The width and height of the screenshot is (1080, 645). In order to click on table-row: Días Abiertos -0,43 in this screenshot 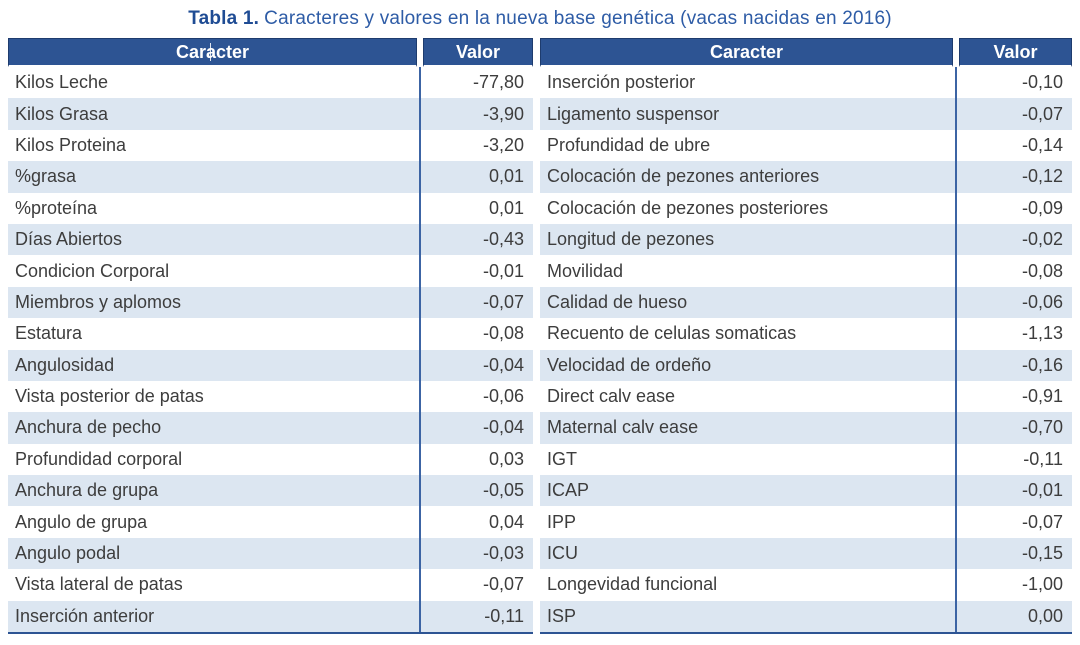, I will do `click(270, 239)`.